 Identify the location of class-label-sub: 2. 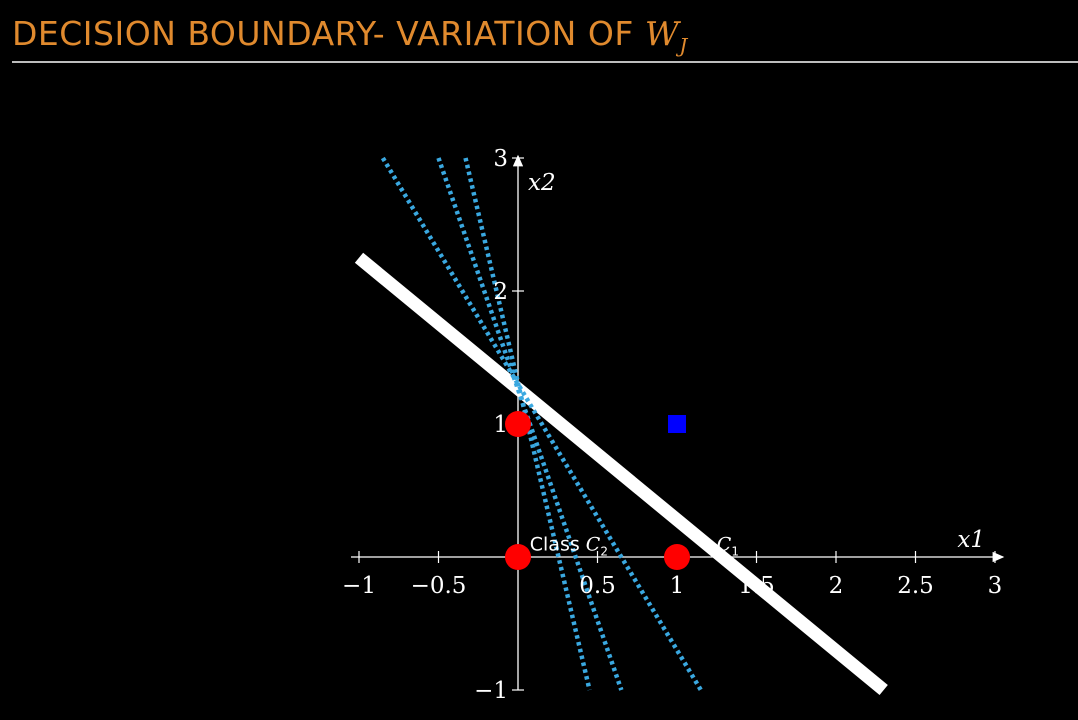
(604, 551).